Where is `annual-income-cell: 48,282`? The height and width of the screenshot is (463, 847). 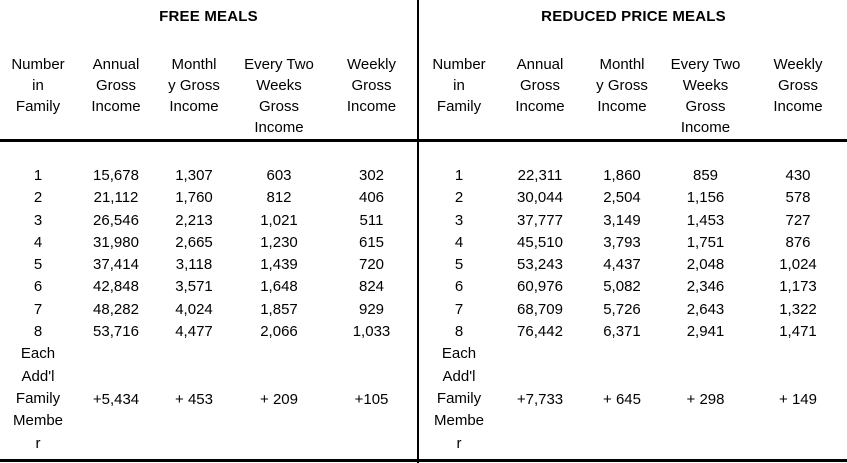
annual-income-cell: 48,282 is located at coordinates (116, 309).